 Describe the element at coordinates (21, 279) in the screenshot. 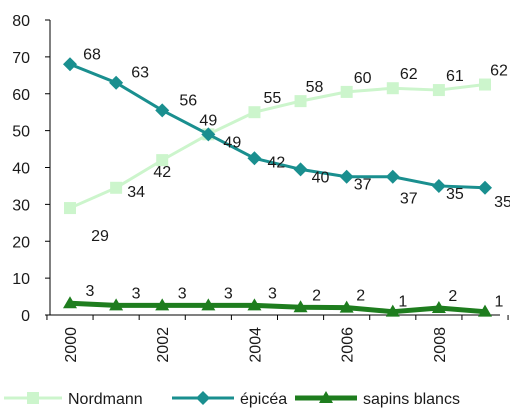

I see `y-tick-label: 10` at that location.